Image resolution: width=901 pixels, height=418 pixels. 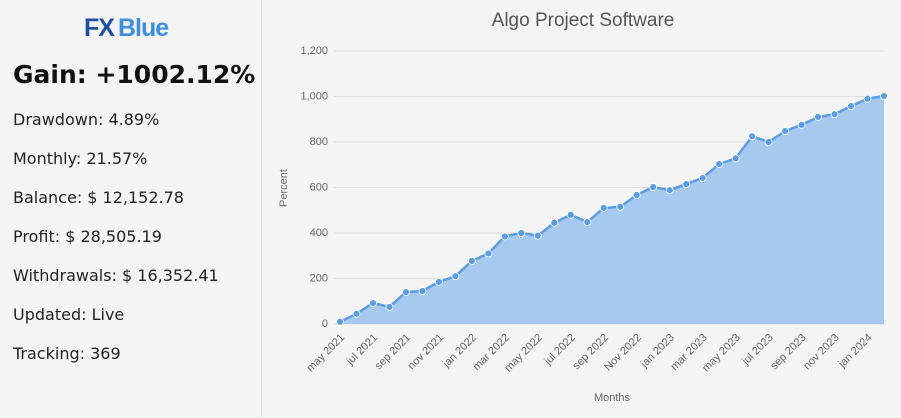 What do you see at coordinates (583, 20) in the screenshot?
I see `chart-title: Algo Project Software` at bounding box center [583, 20].